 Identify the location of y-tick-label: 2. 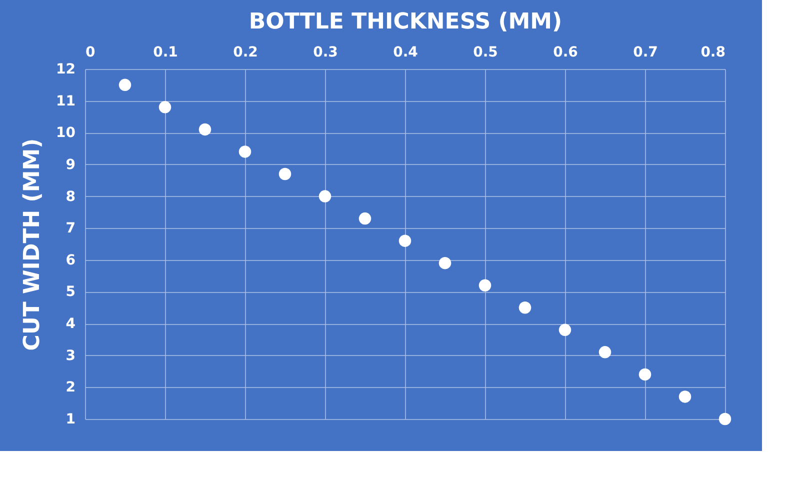
(71, 388).